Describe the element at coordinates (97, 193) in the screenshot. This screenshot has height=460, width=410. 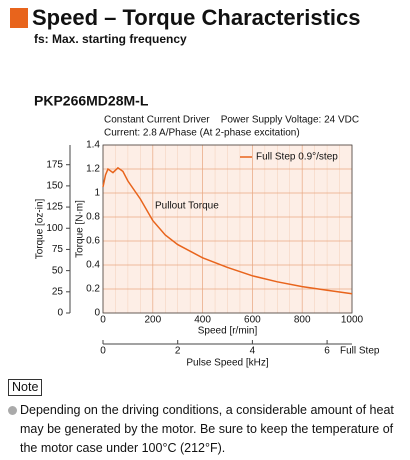
I see `y-tick-label: 1` at that location.